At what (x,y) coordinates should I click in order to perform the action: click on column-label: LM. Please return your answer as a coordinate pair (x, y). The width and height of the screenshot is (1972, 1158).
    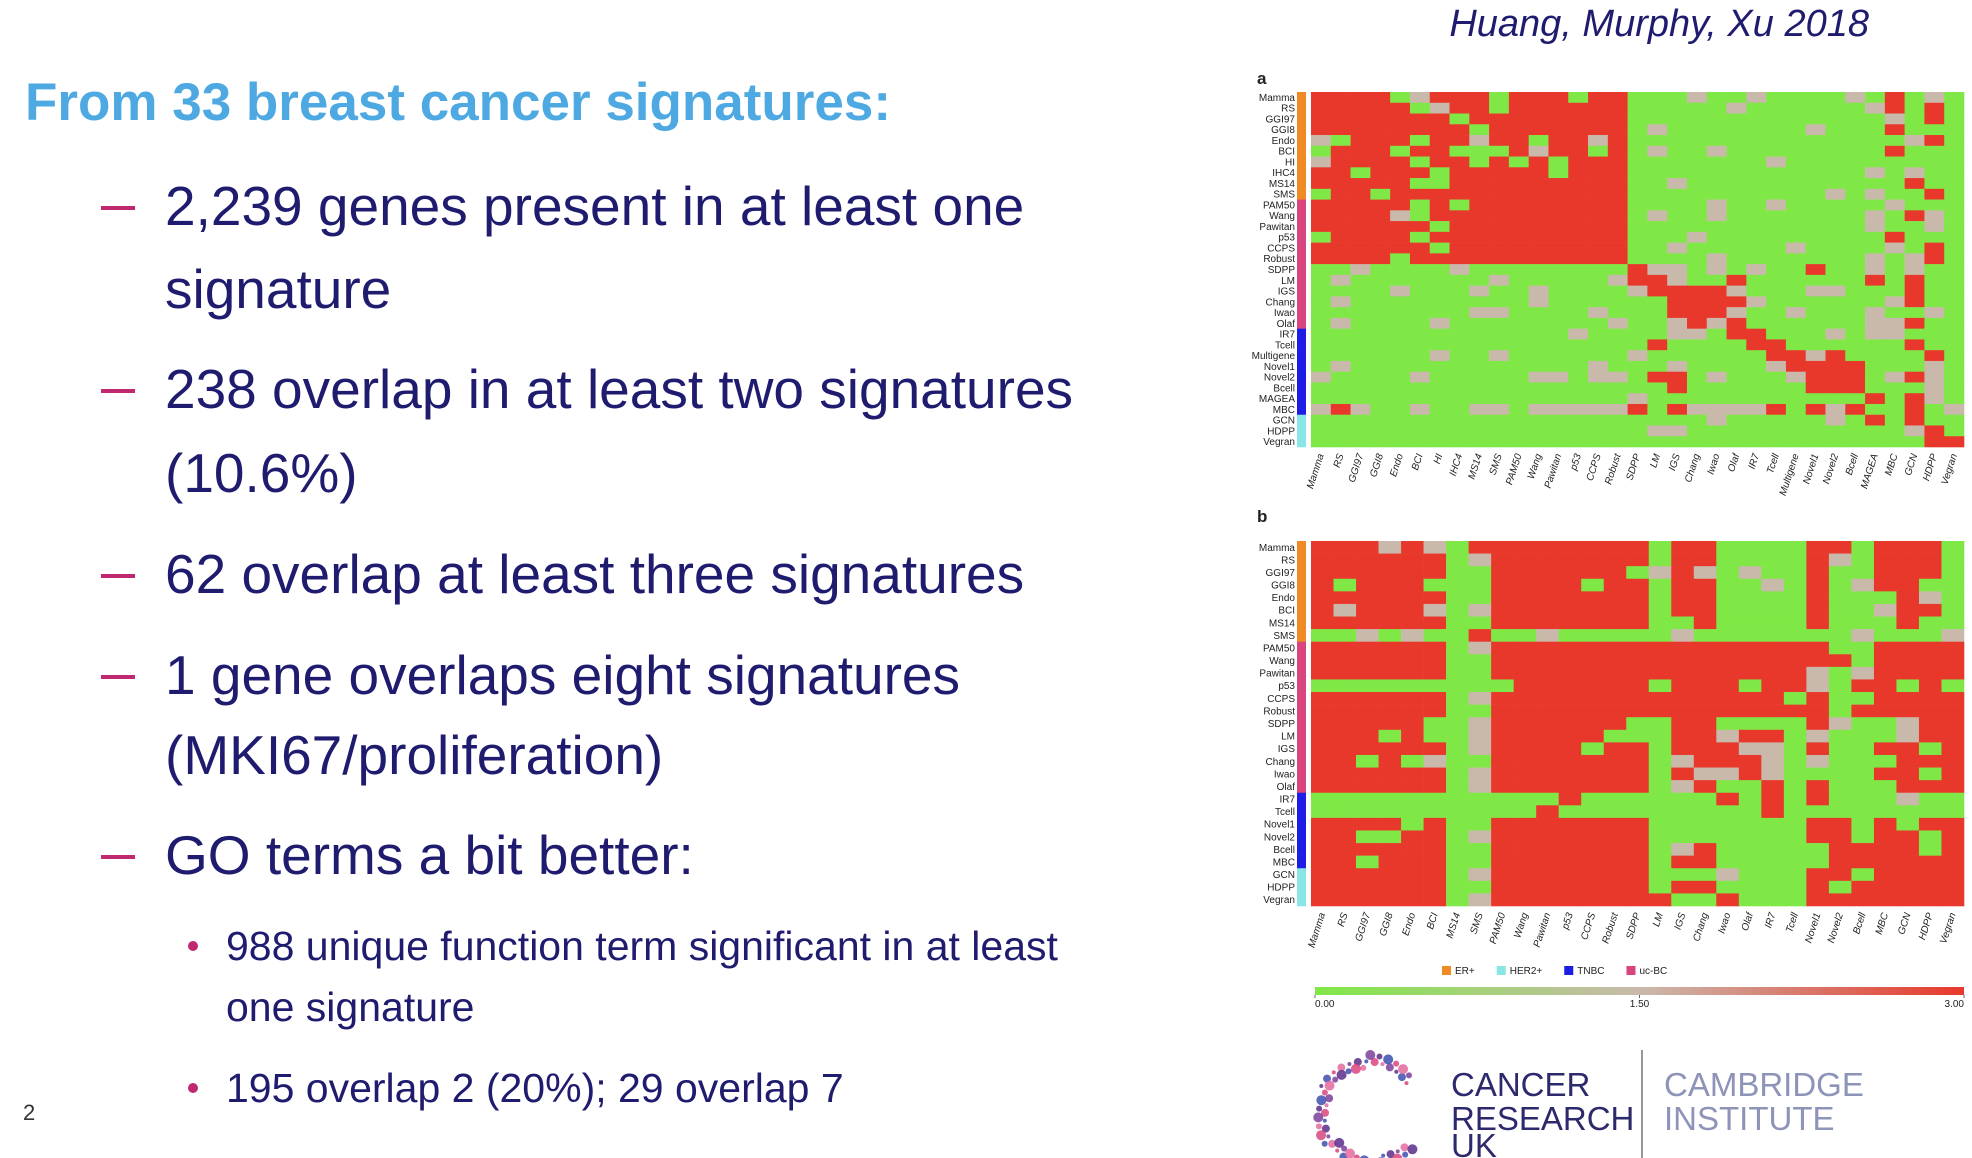
    Looking at the image, I should click on (1658, 919).